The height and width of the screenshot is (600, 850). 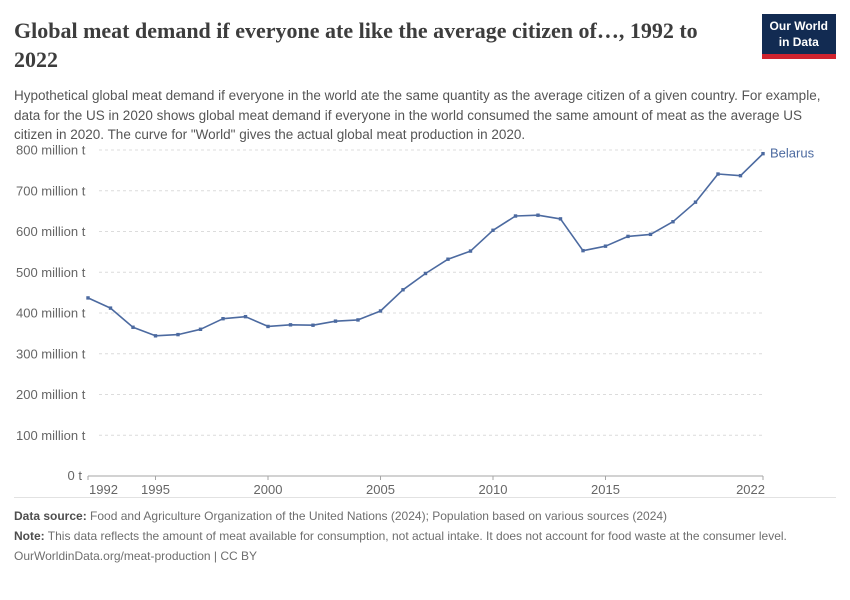 What do you see at coordinates (380, 489) in the screenshot?
I see `x-axis-label: 2005` at bounding box center [380, 489].